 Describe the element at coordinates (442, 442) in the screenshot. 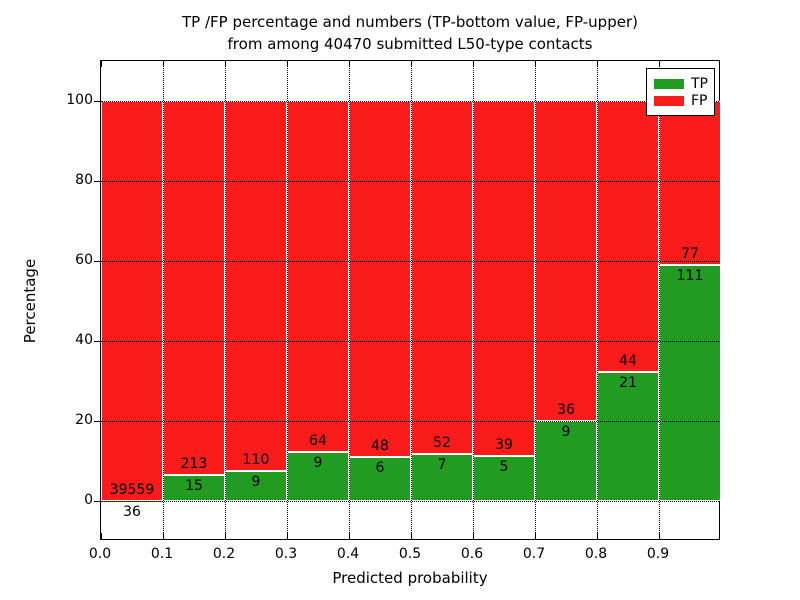

I see `fp-count-label: 52` at that location.